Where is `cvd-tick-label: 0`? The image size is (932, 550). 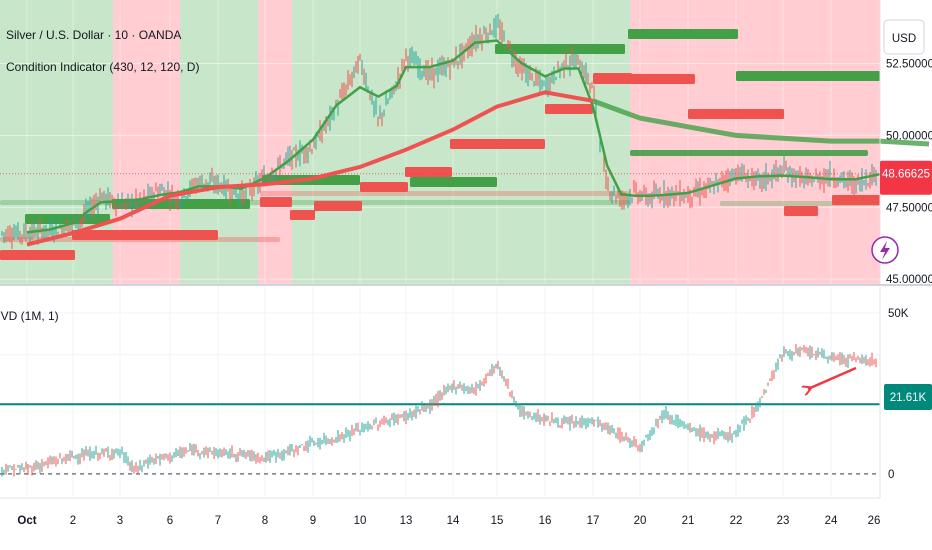 cvd-tick-label: 0 is located at coordinates (891, 475).